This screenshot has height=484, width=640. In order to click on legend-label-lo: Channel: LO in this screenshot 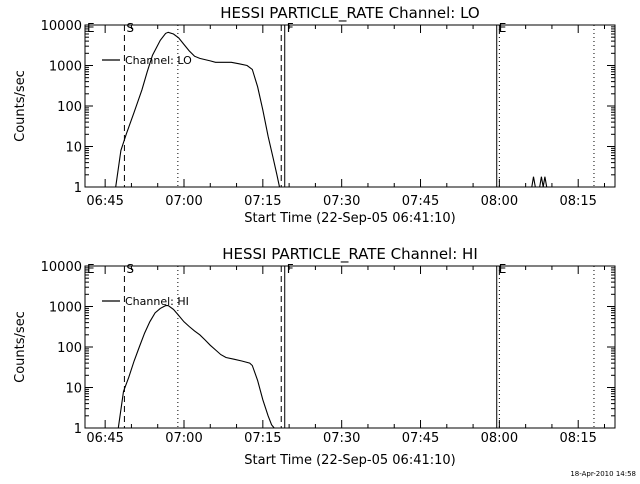, I will do `click(158, 60)`.